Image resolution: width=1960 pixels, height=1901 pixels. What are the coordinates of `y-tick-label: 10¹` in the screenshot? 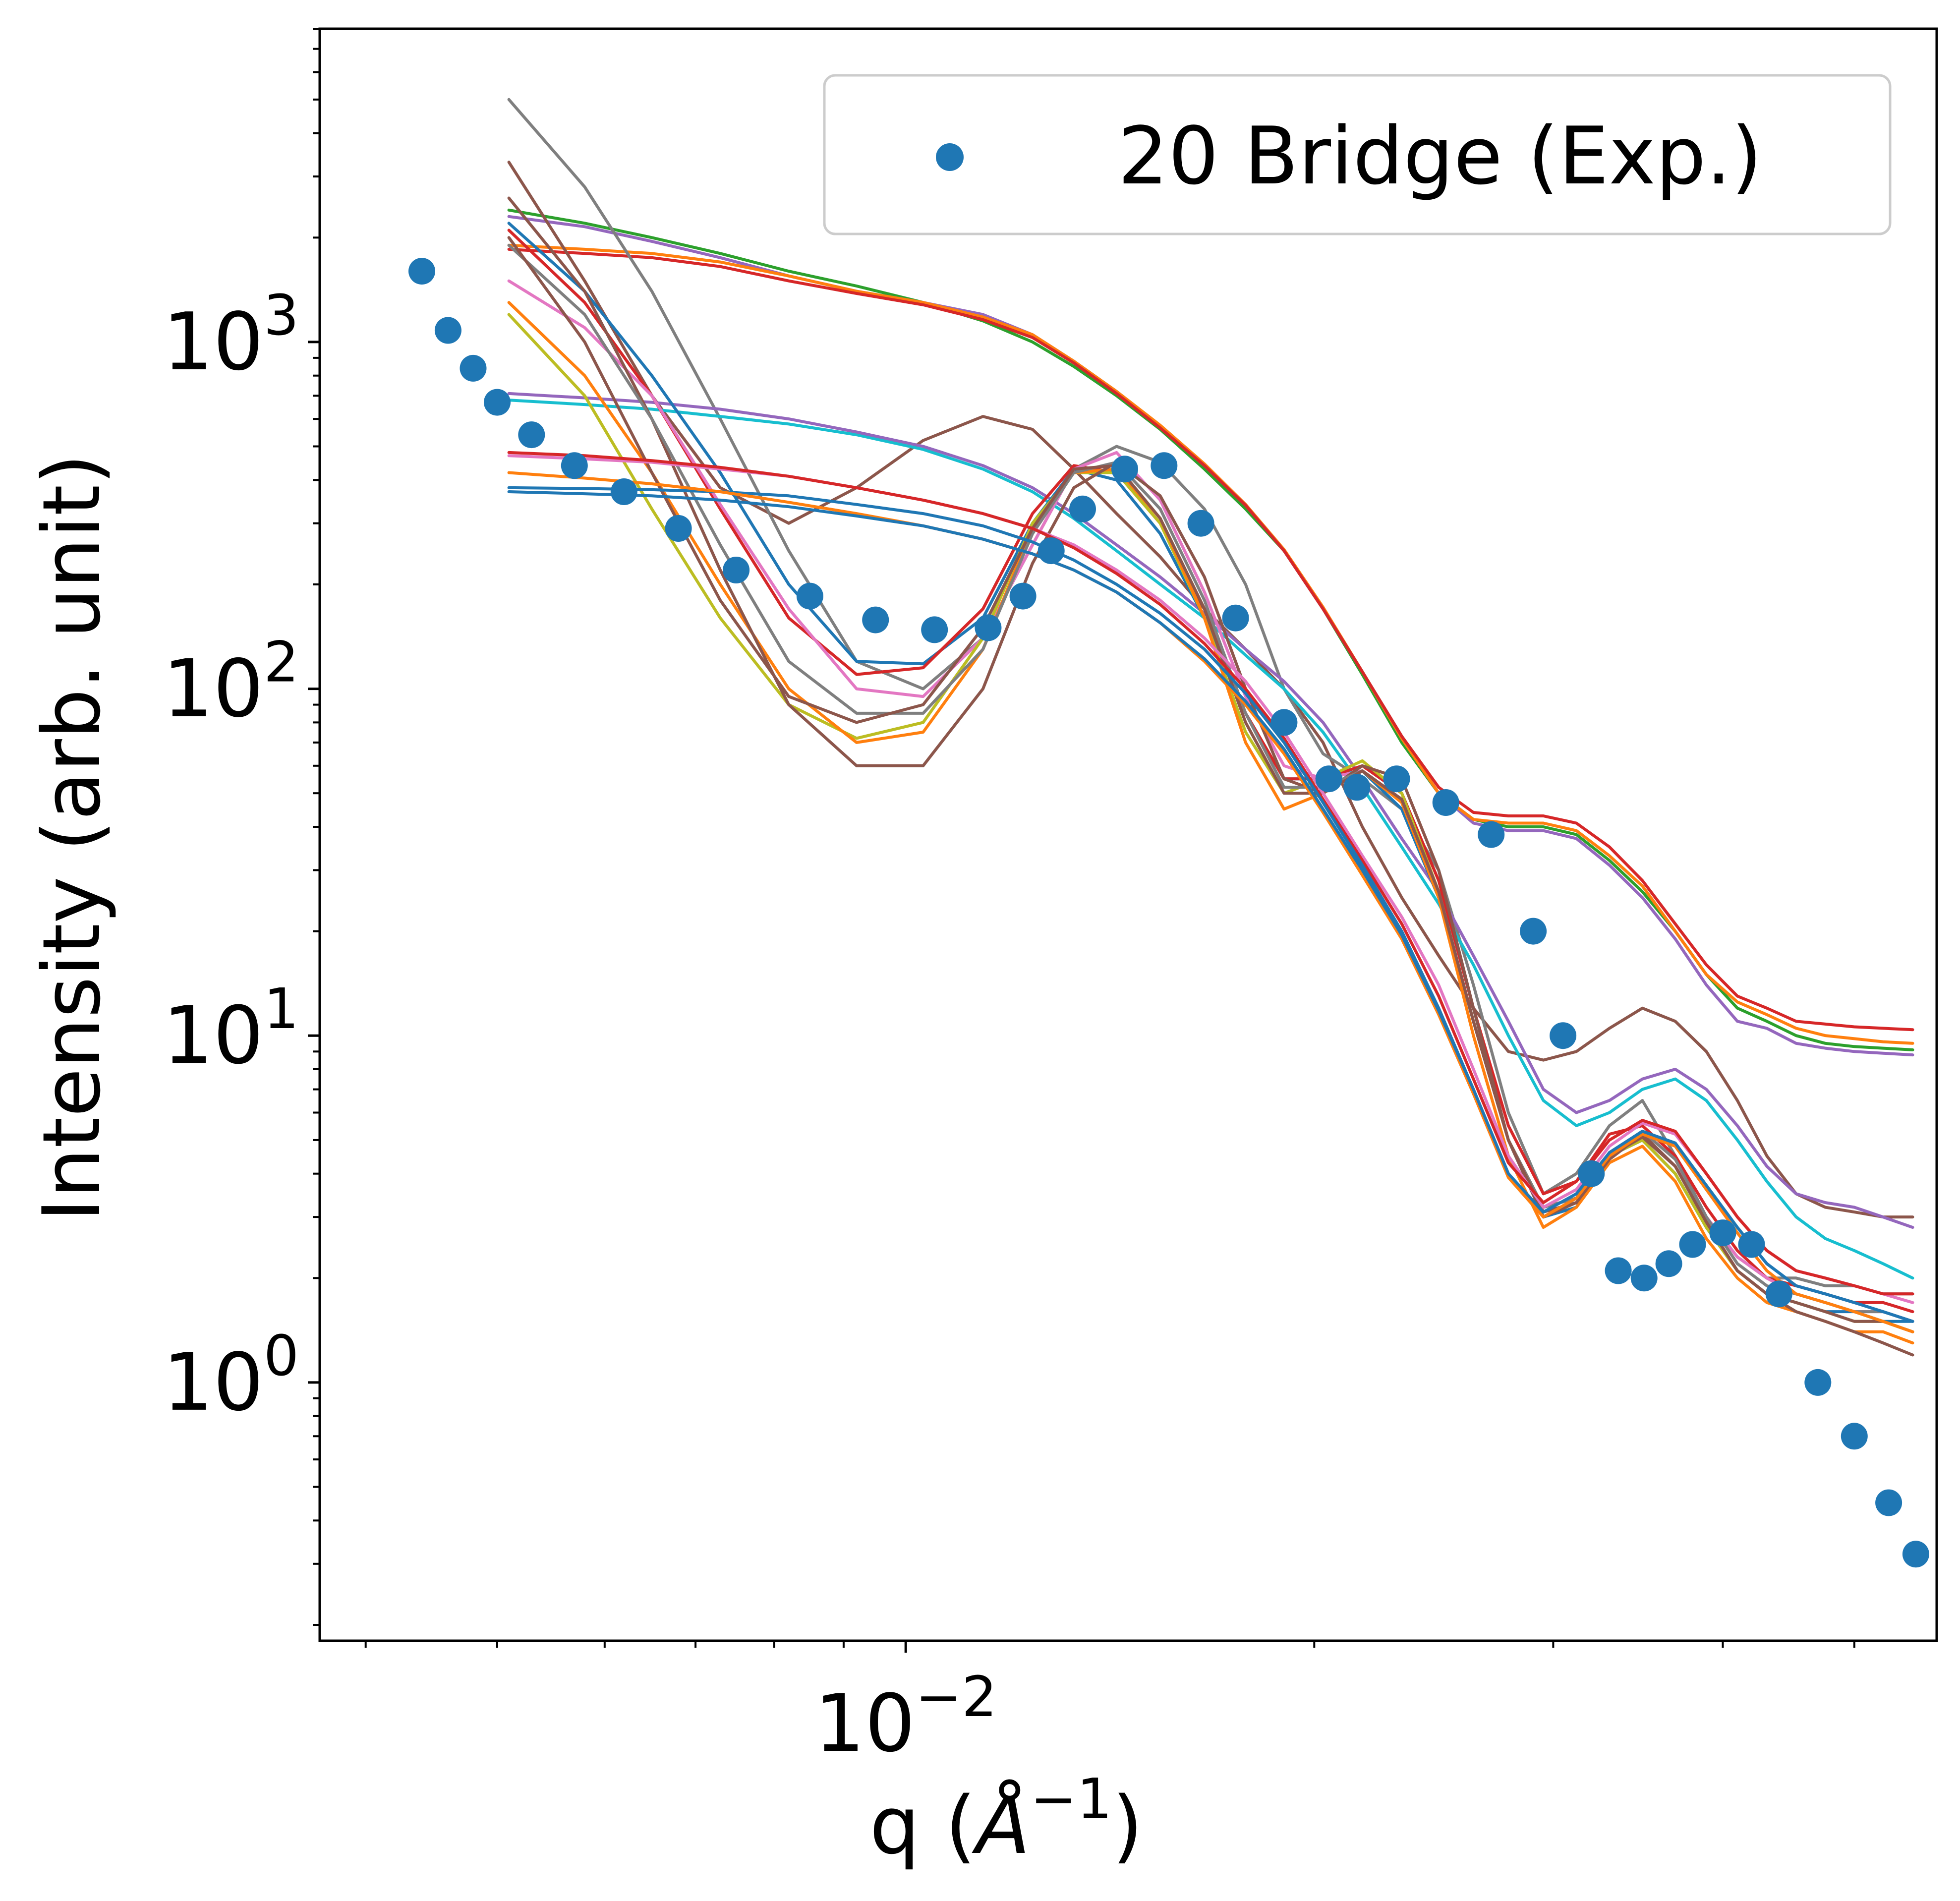 It's located at (231, 1029).